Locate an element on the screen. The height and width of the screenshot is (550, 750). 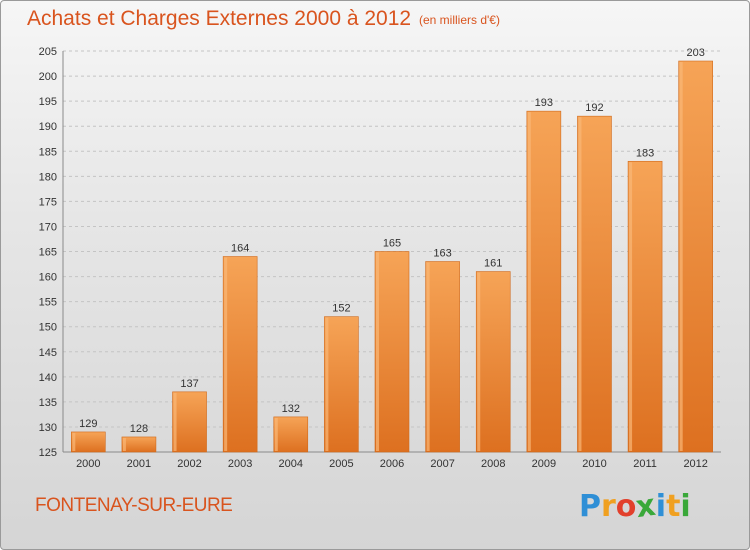
bar-2002 is located at coordinates (189, 422).